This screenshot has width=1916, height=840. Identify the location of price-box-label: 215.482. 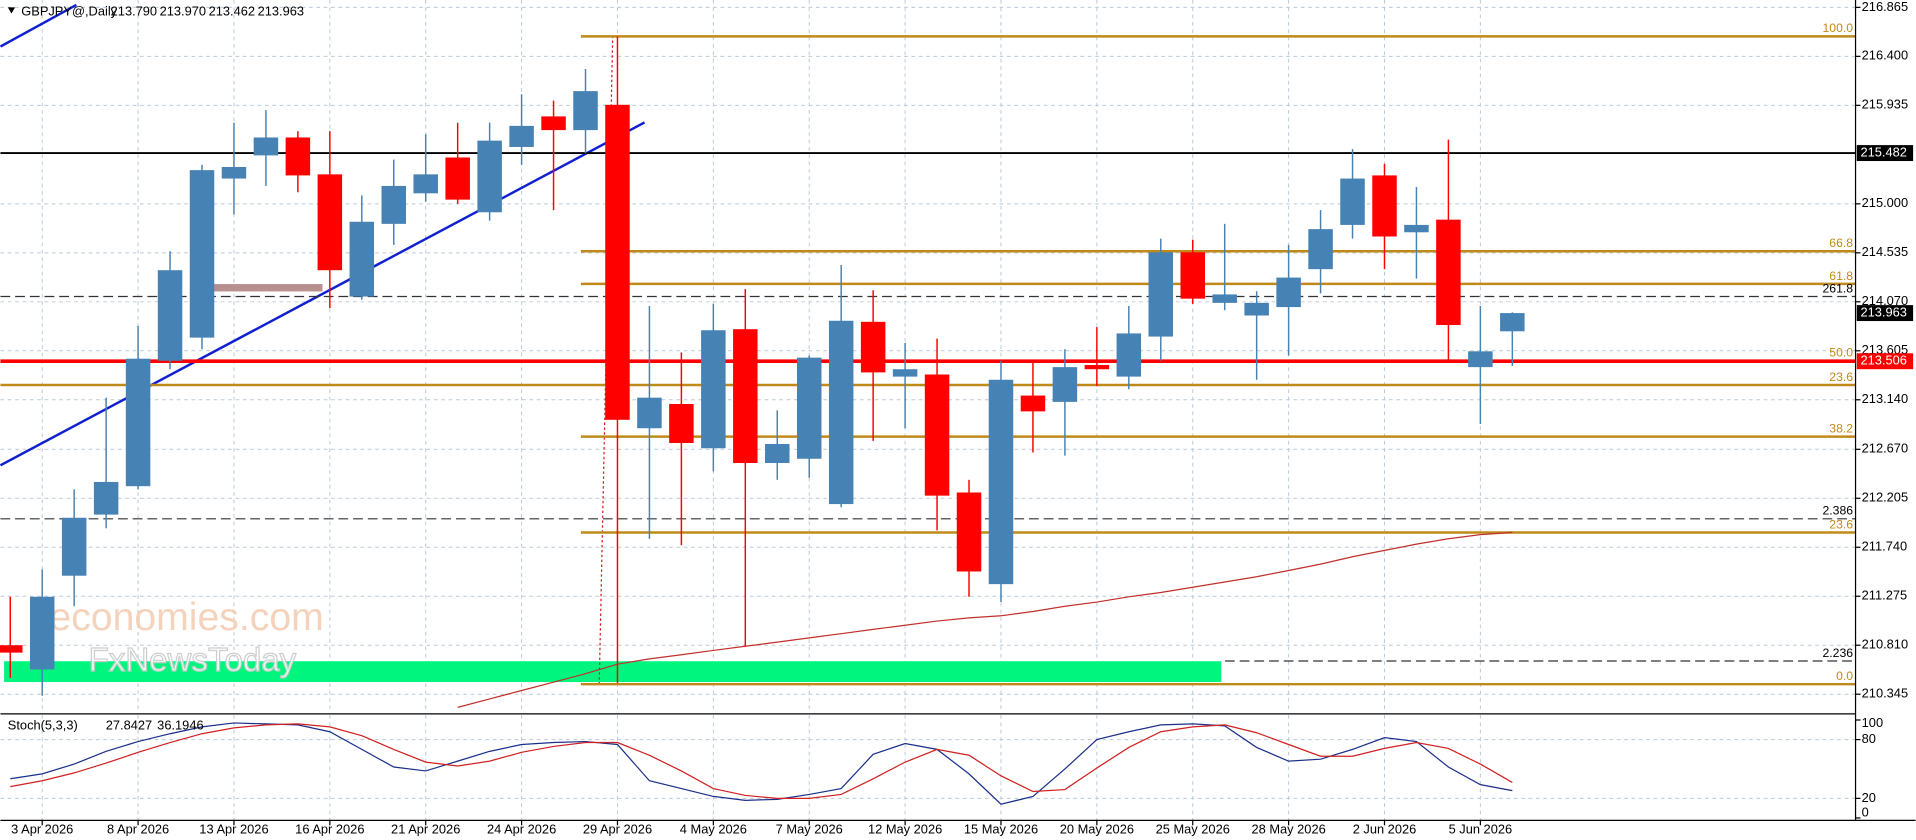
(1883, 151).